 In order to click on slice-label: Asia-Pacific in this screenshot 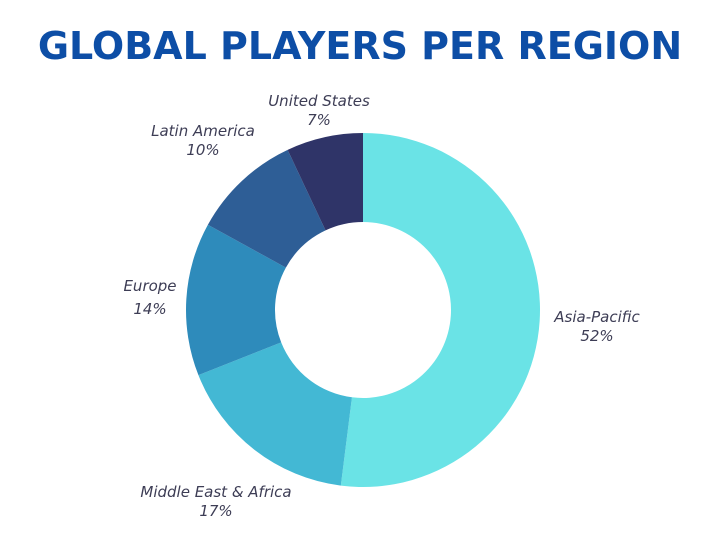, I will do `click(596, 317)`.